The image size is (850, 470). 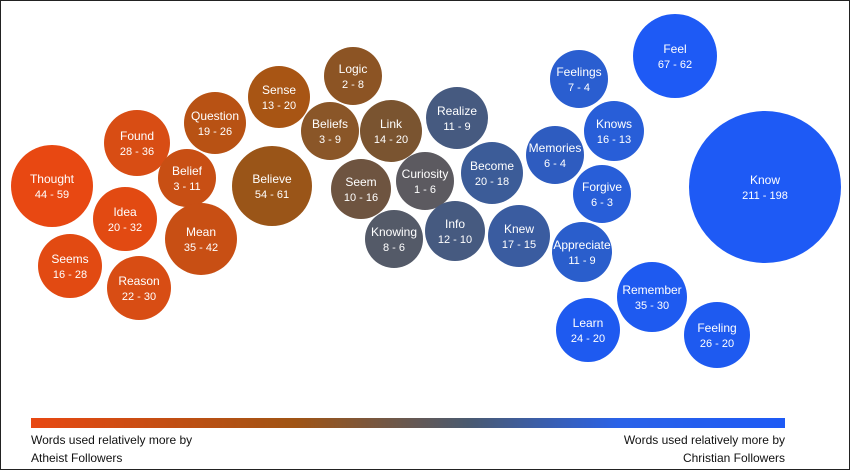 What do you see at coordinates (456, 127) in the screenshot?
I see `bubble-counts-realize: 11 - 9` at bounding box center [456, 127].